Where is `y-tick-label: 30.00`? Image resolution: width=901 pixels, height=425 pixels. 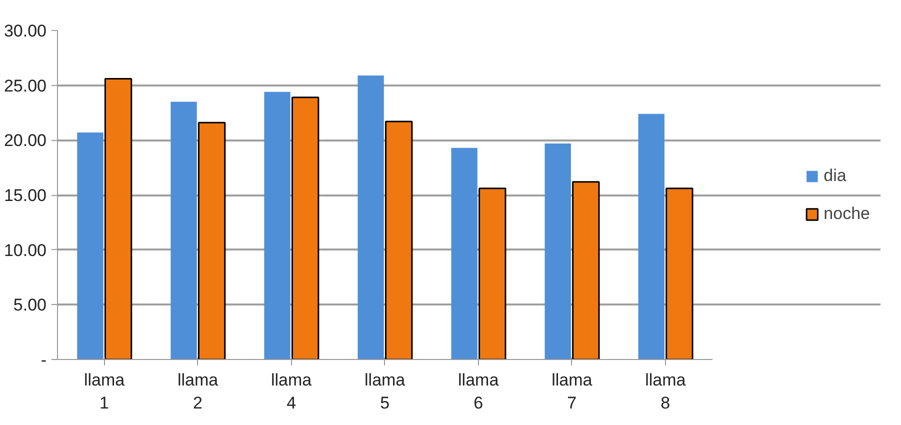 y-tick-label: 30.00 is located at coordinates (25, 31).